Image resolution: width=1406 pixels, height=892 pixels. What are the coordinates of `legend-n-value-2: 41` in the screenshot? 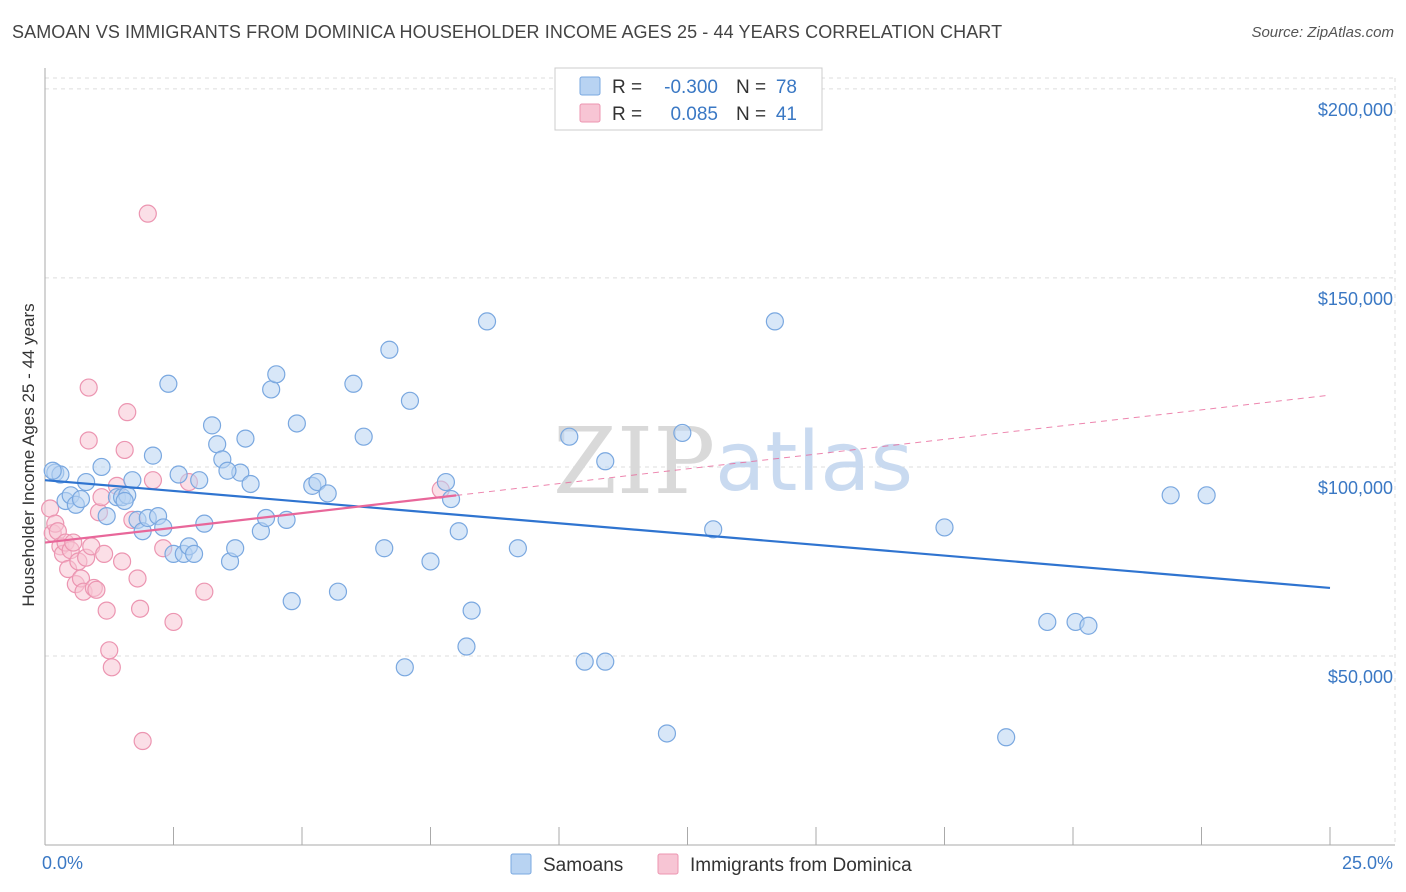 It's located at (786, 114).